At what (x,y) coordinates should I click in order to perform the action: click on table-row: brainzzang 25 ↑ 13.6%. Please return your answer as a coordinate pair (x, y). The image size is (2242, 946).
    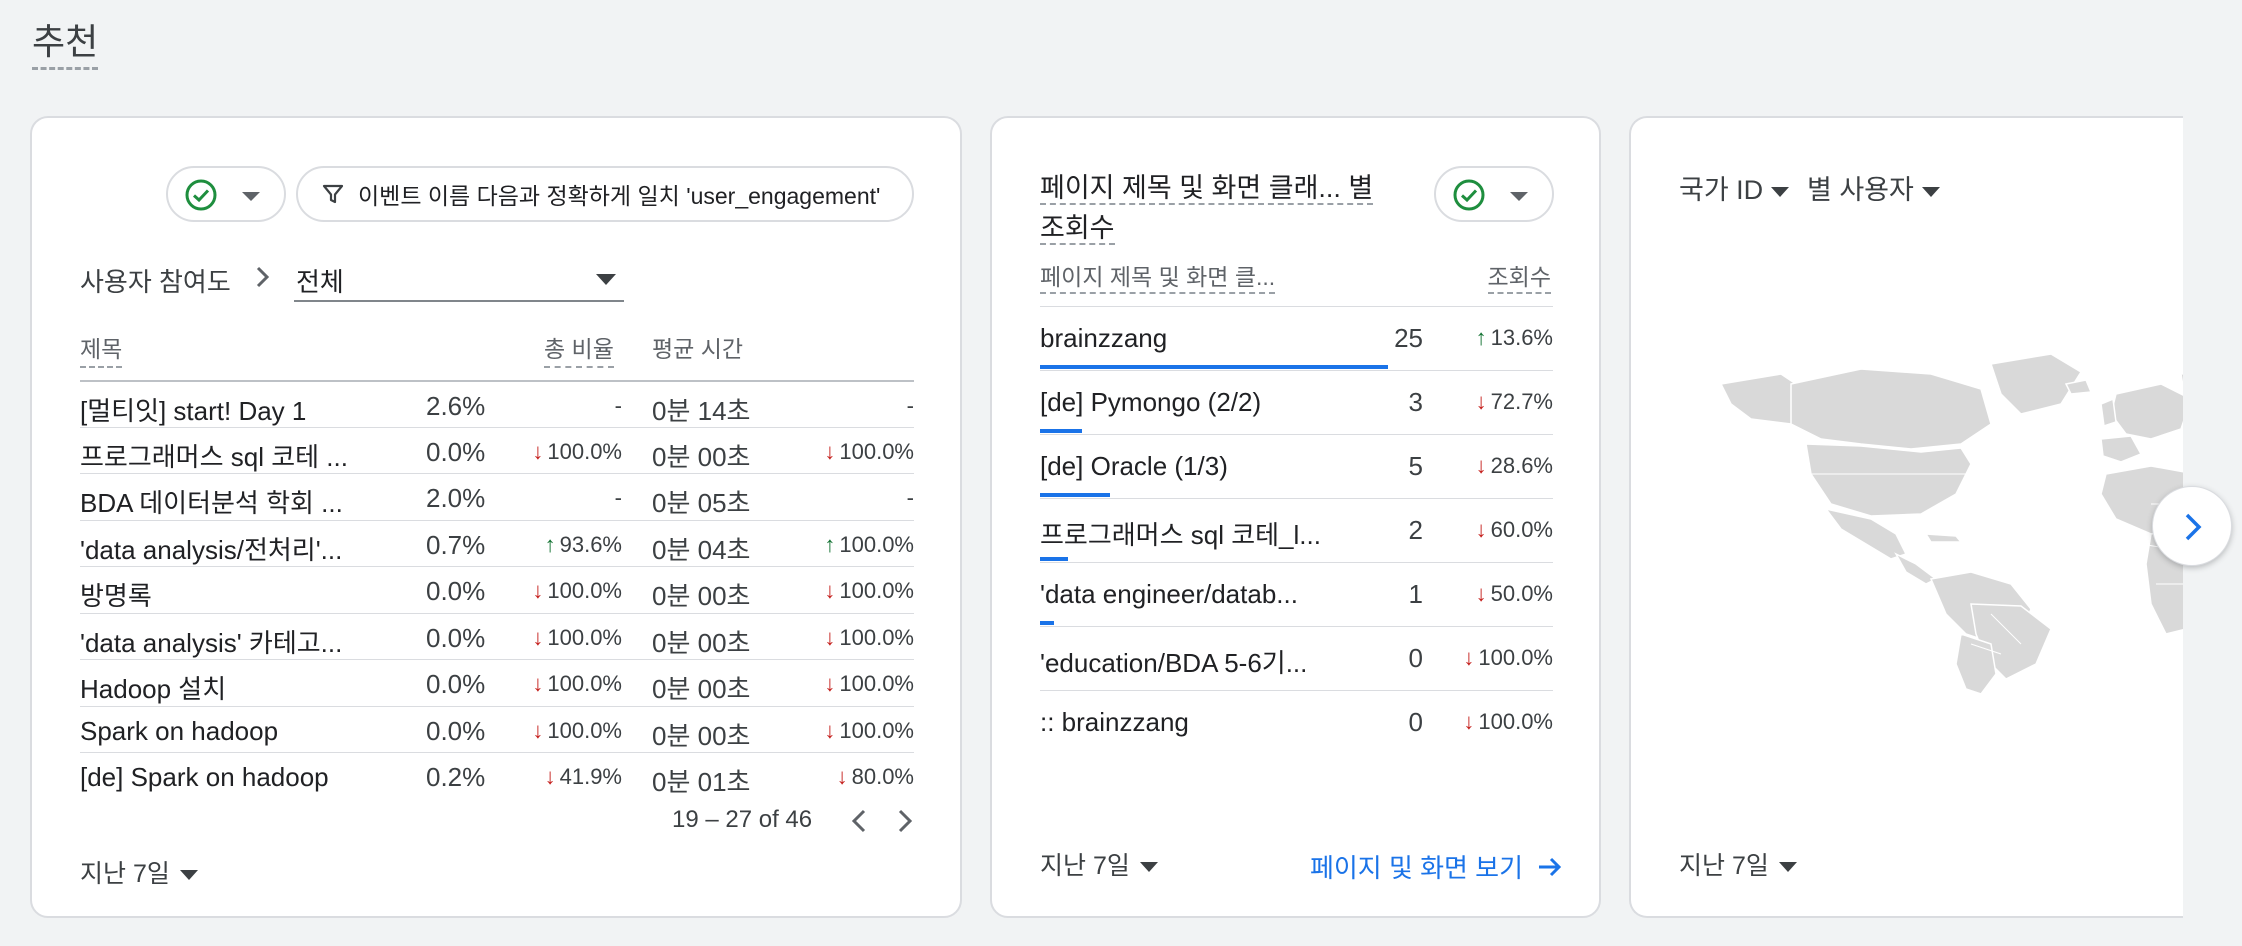
    Looking at the image, I should click on (1296, 338).